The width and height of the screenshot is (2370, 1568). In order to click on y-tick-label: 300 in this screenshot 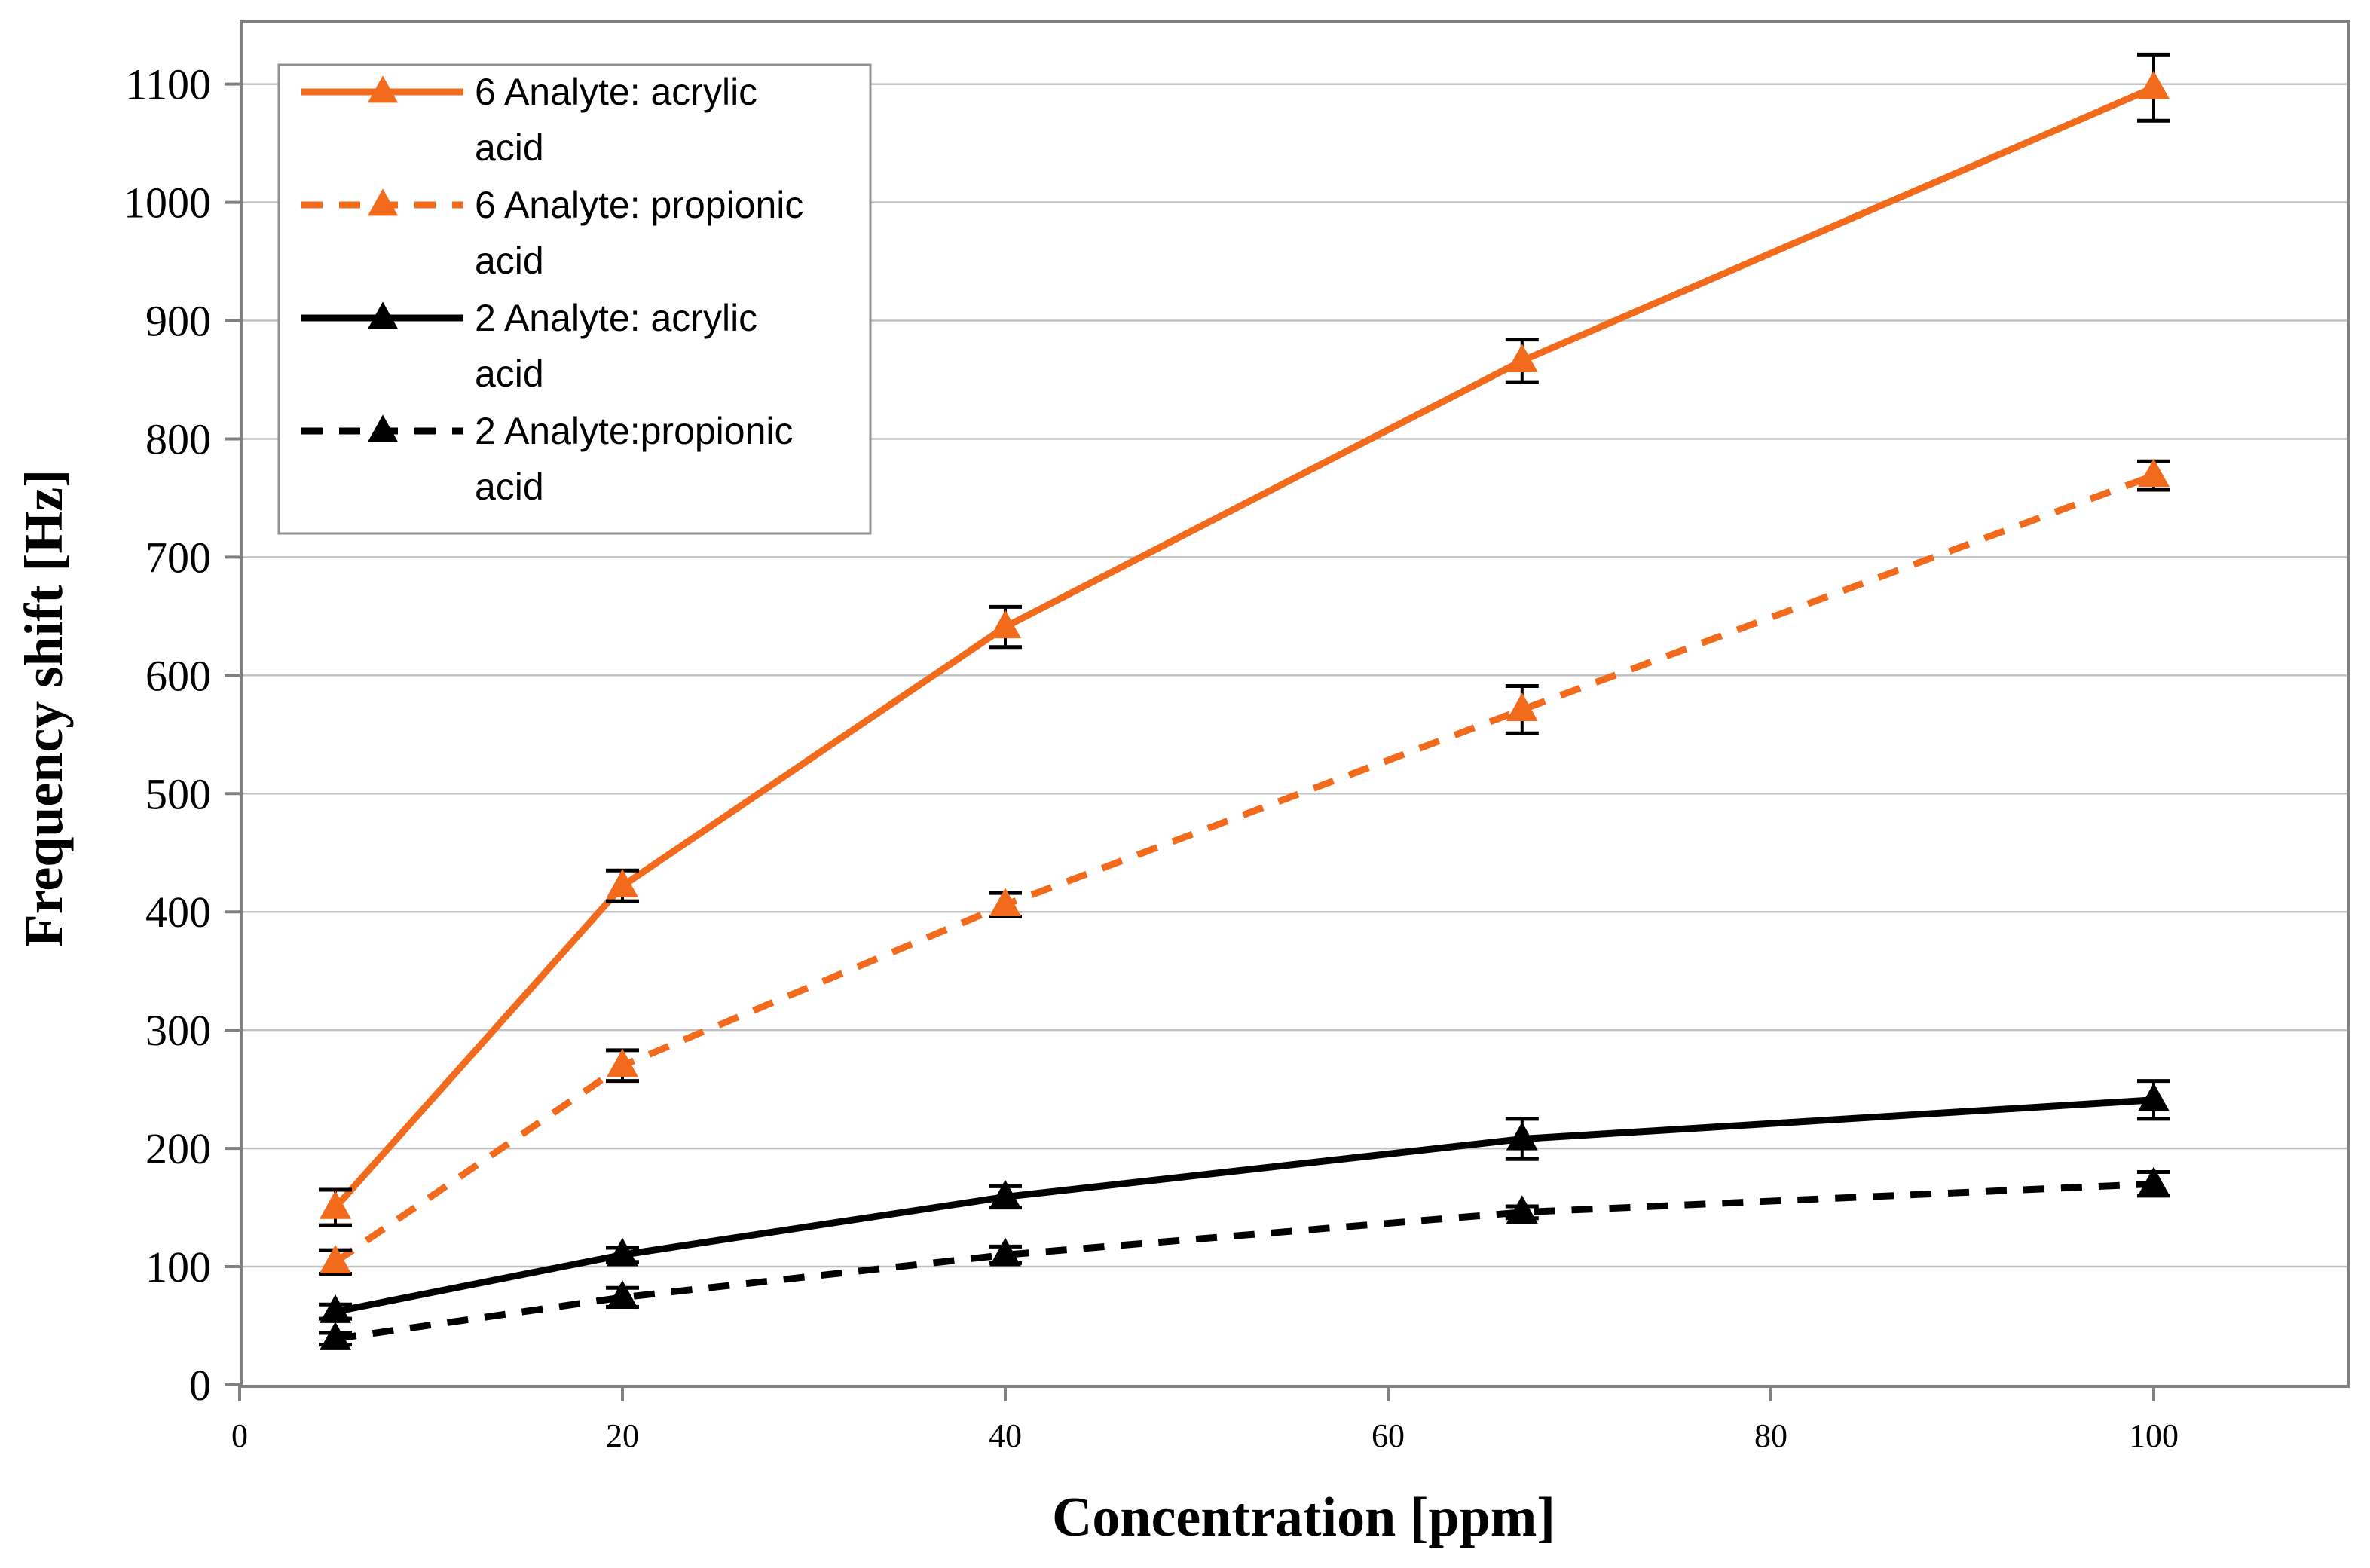, I will do `click(178, 1030)`.